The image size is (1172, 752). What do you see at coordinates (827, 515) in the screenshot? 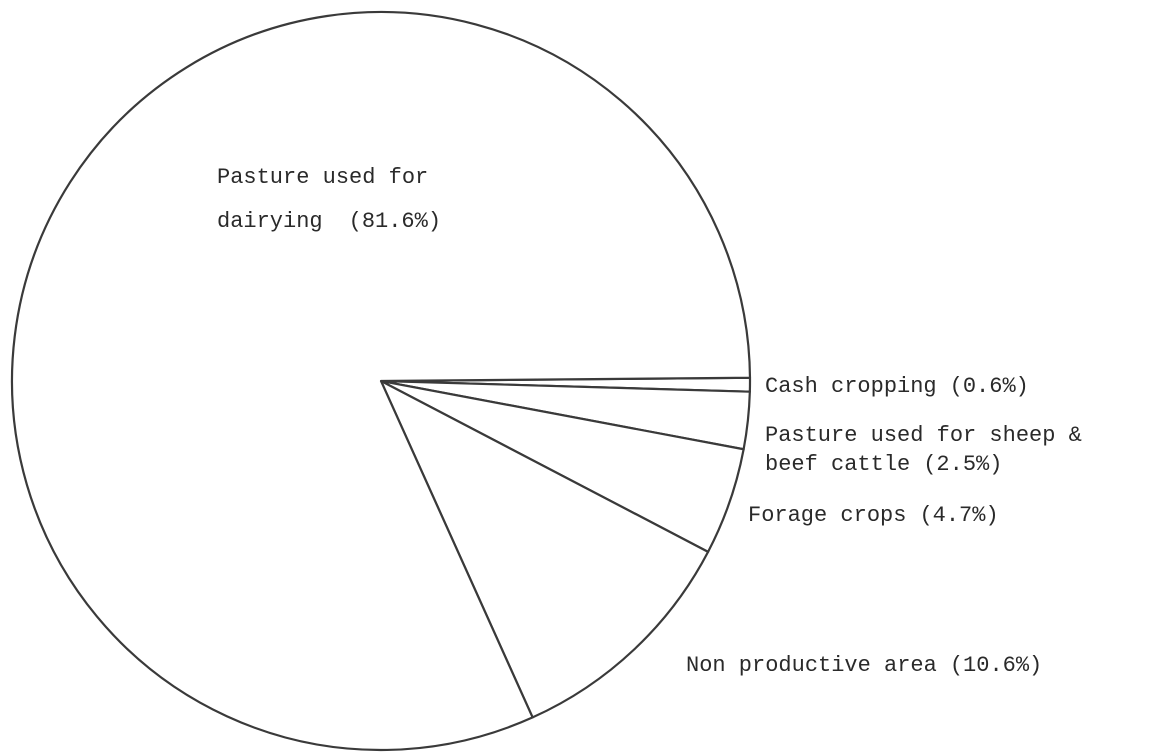
I see `category-label: Forage crops` at bounding box center [827, 515].